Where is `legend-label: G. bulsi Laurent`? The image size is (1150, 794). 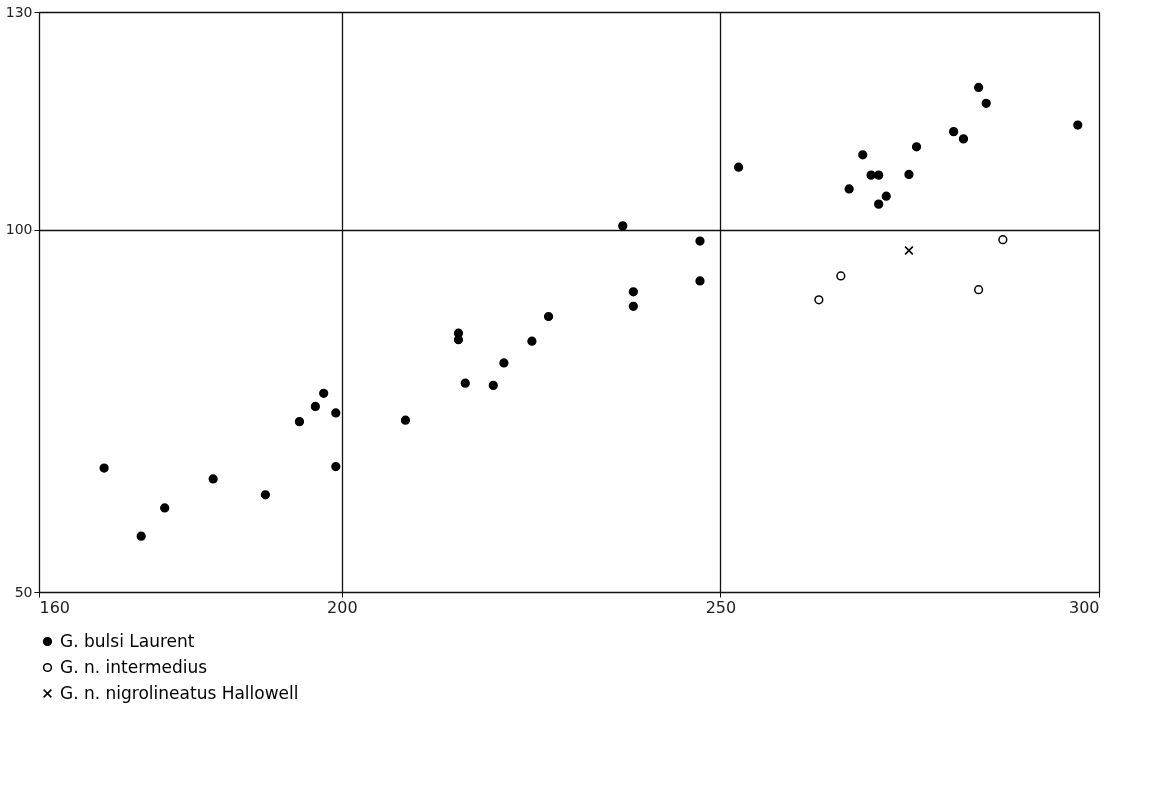
legend-label: G. bulsi Laurent is located at coordinates (127, 640).